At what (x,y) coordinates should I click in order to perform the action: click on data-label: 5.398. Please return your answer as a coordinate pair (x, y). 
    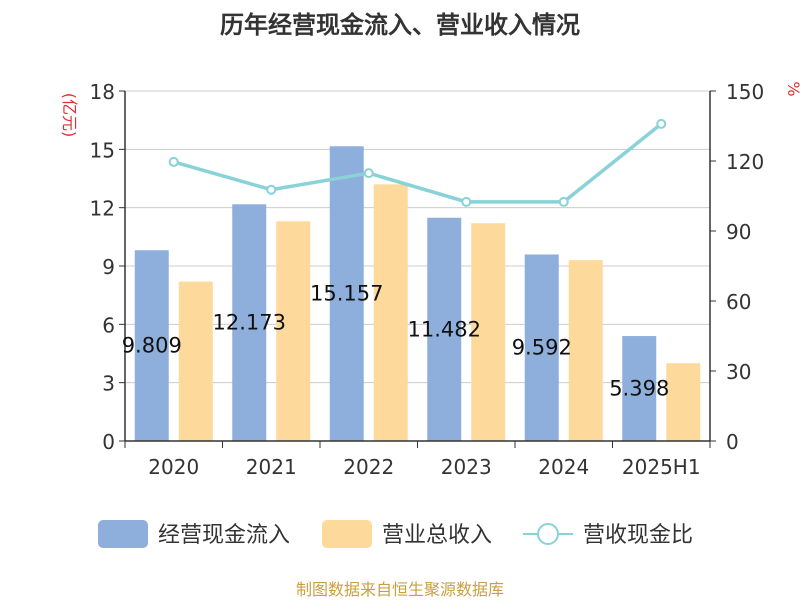
    Looking at the image, I should click on (639, 389).